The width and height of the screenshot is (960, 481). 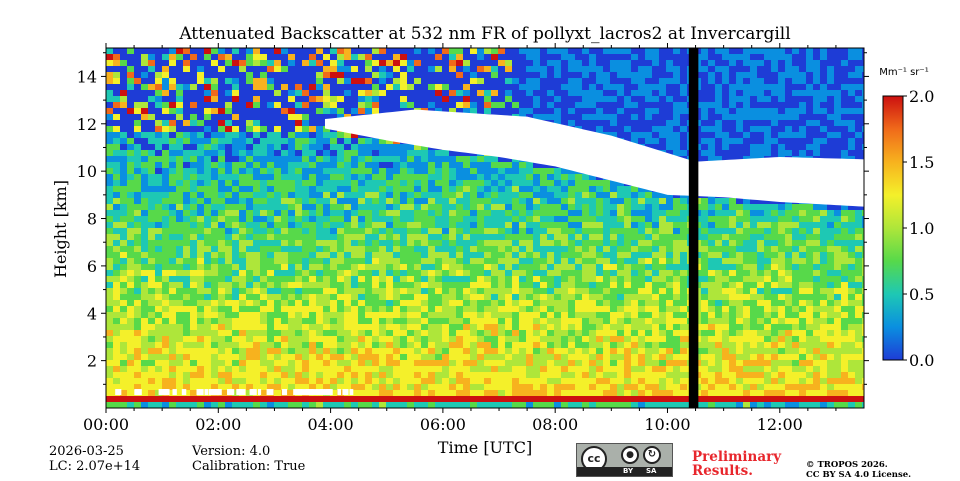 I want to click on x-axis-label: Time [UTC], so click(x=485, y=447).